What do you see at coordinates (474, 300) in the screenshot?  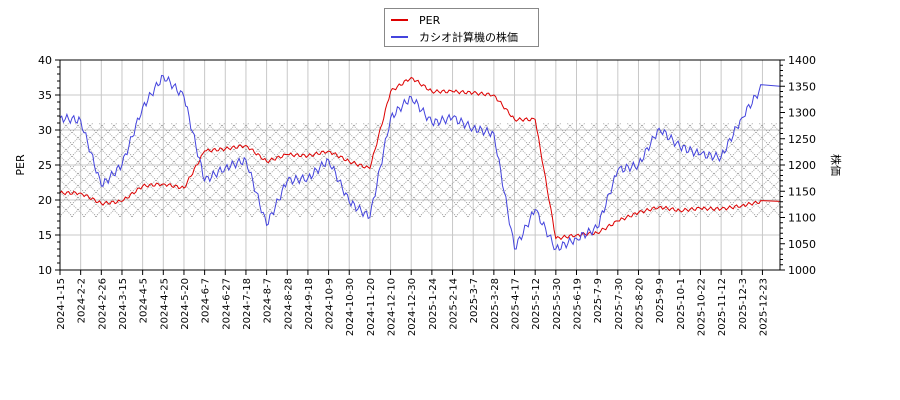 I see `x-tick-label: 2025-3-7` at bounding box center [474, 300].